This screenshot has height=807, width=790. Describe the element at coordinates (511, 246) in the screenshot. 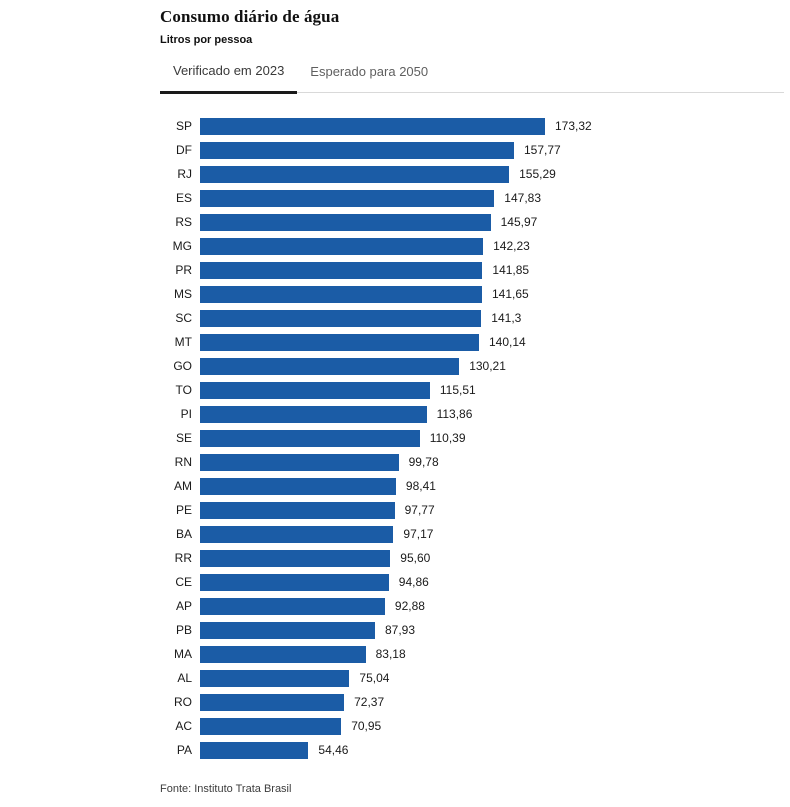

I see `bar-value-label: 142,23` at that location.